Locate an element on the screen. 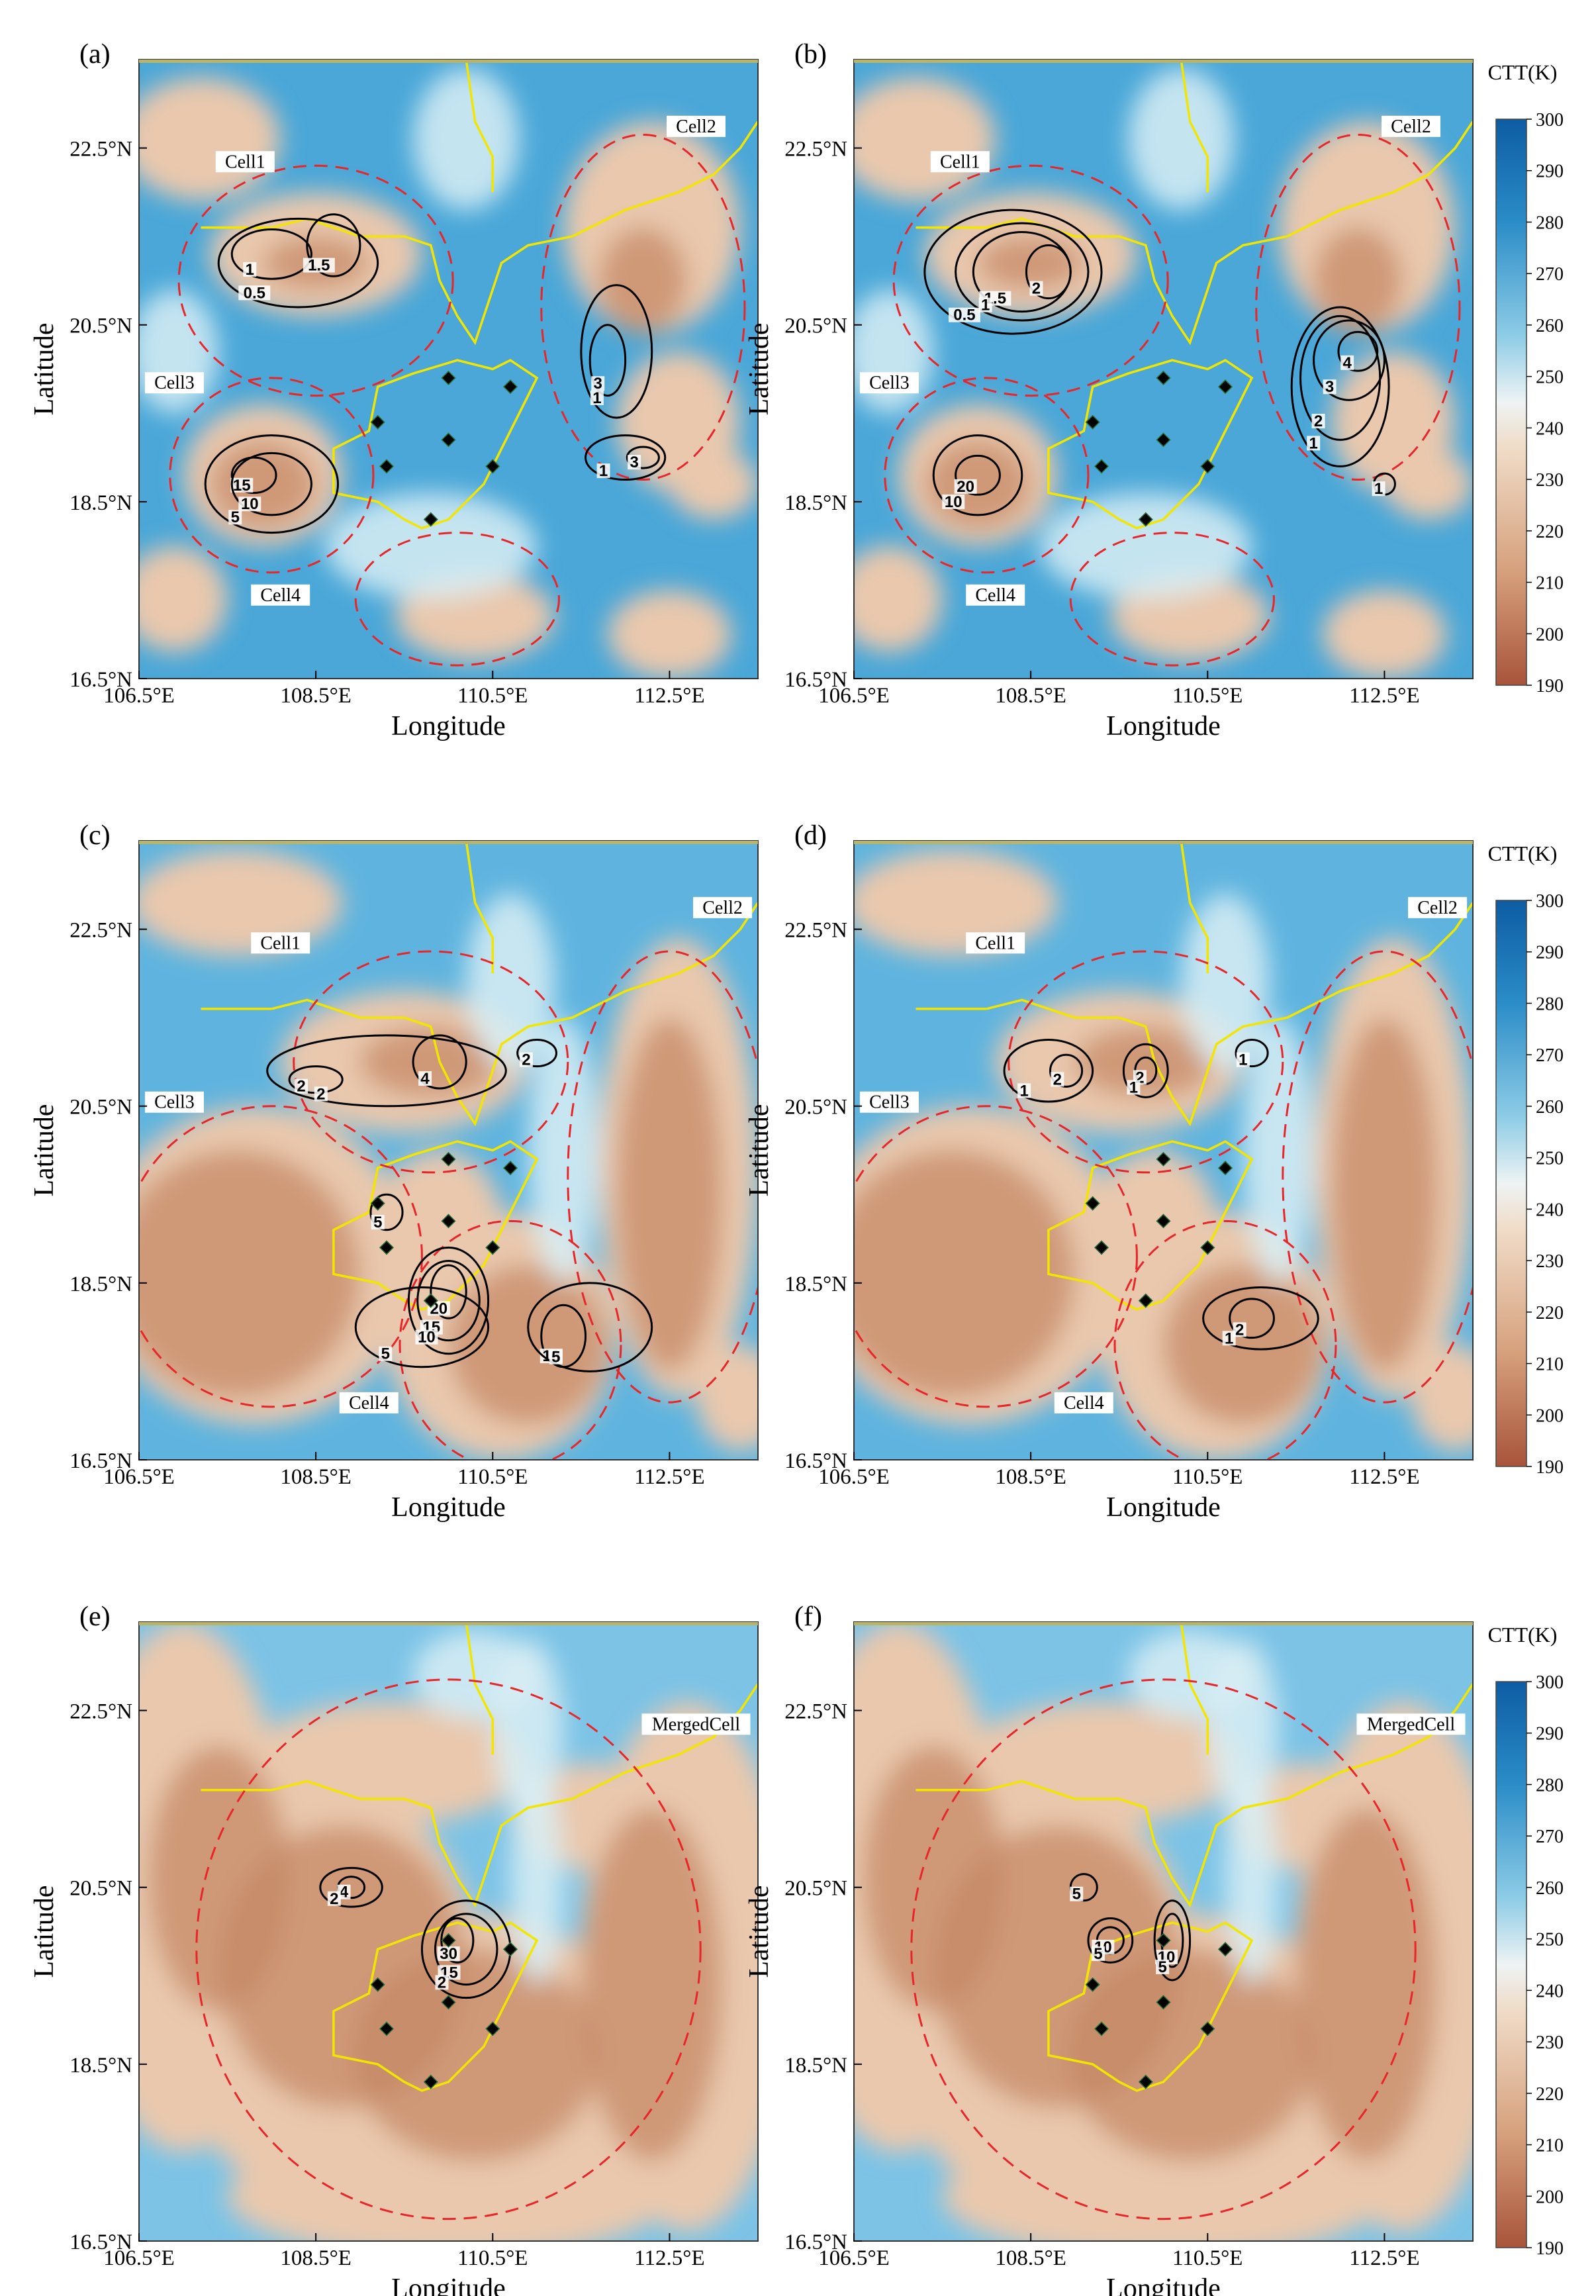 Image resolution: width=1596 pixels, height=2296 pixels. contour-label: 2 is located at coordinates (1239, 1330).